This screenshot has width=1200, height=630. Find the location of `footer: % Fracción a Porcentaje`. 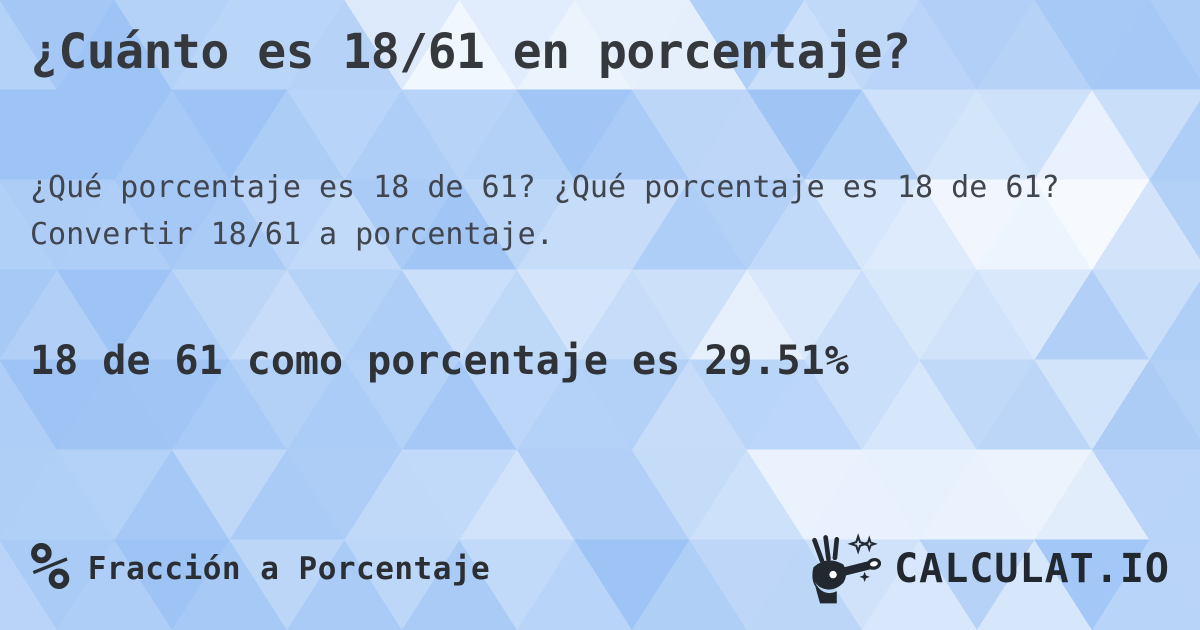

footer: % Fracción a Porcentaje is located at coordinates (600, 569).